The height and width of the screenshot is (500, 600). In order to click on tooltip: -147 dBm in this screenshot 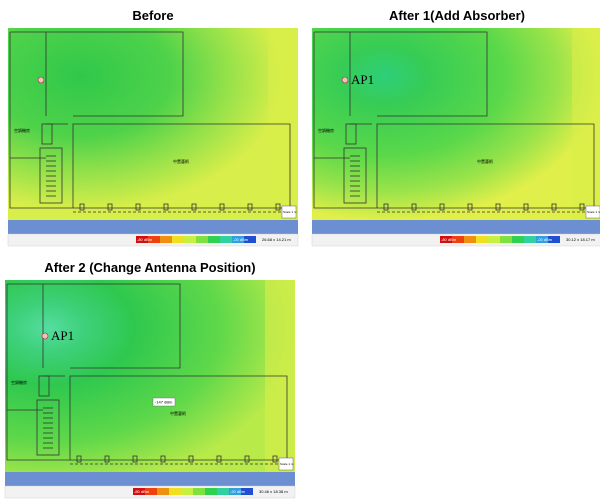, I will do `click(164, 402)`.